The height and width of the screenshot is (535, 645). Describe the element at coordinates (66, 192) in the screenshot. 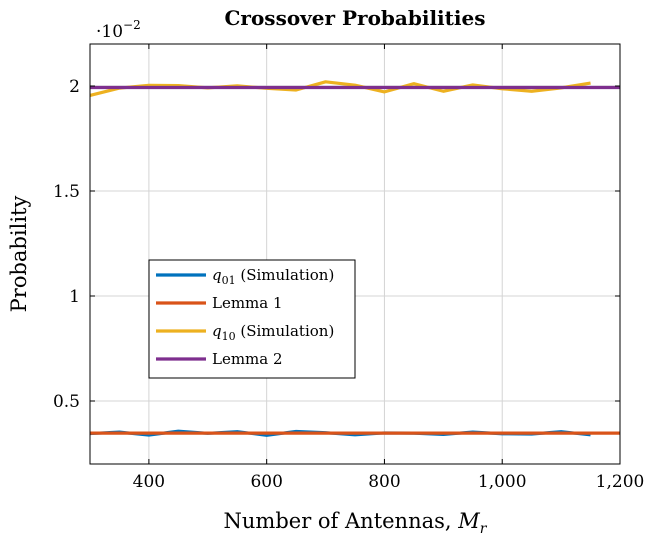

I see `y-tick-label: 1.5` at that location.